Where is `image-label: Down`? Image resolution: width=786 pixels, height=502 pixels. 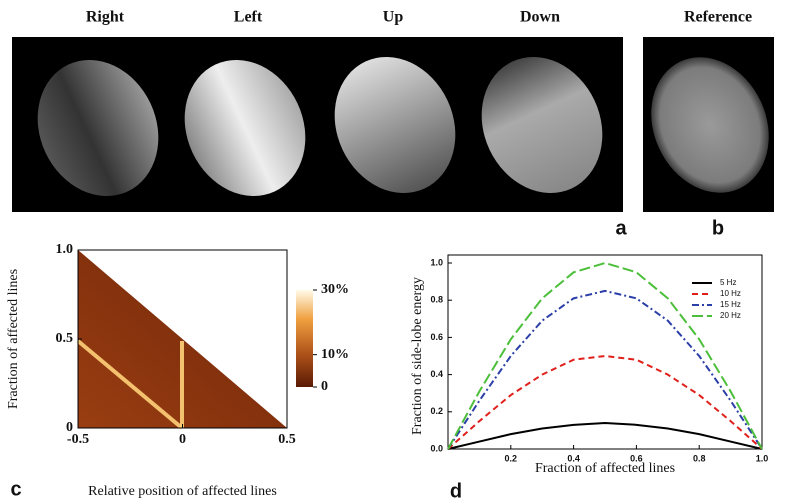
image-label: Down is located at coordinates (540, 17).